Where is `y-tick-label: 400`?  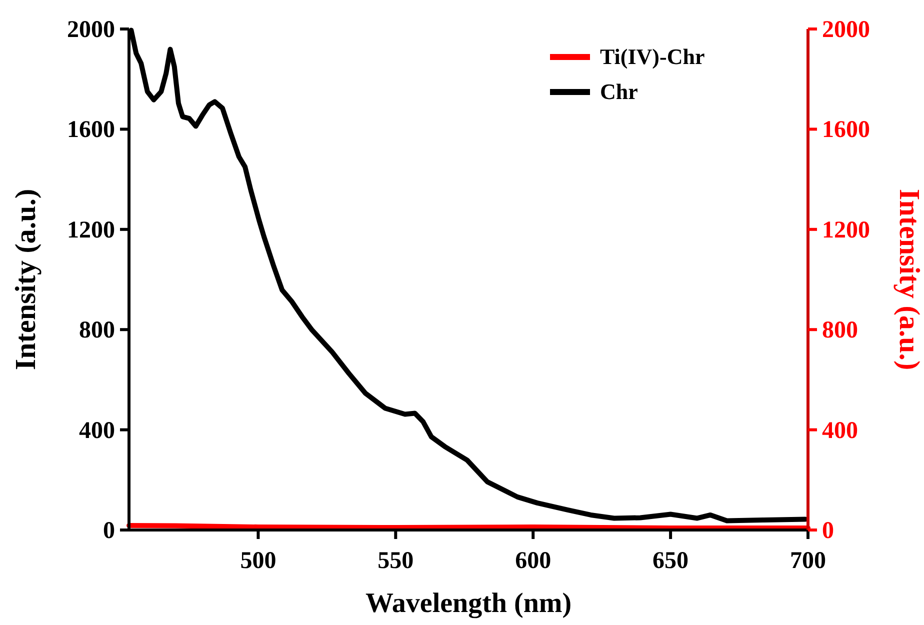 y-tick-label: 400 is located at coordinates (97, 431).